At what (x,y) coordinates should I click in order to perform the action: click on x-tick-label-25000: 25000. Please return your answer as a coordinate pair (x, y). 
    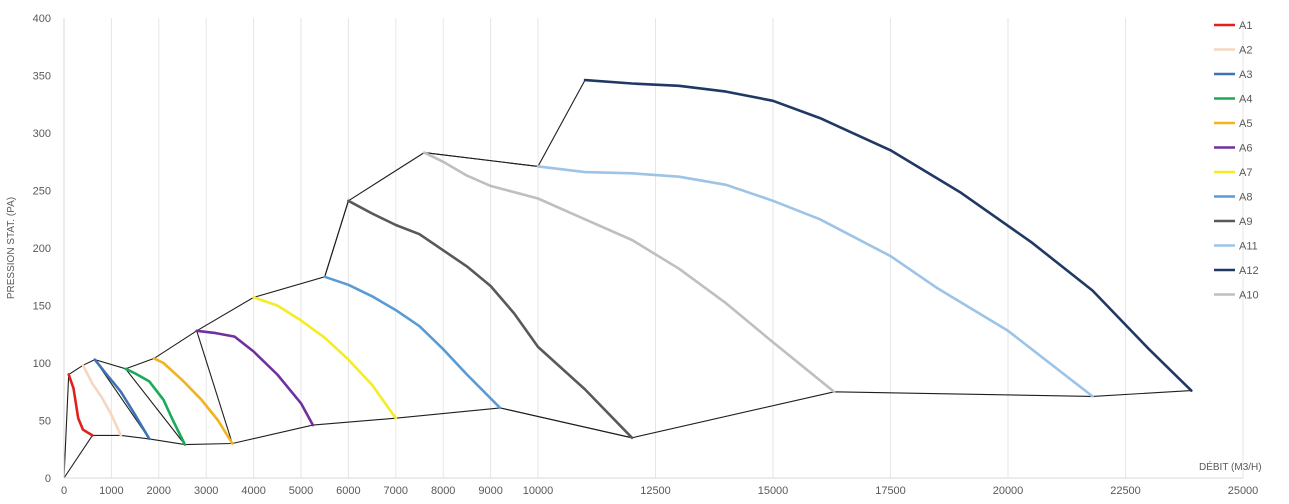
    Looking at the image, I should click on (1243, 491).